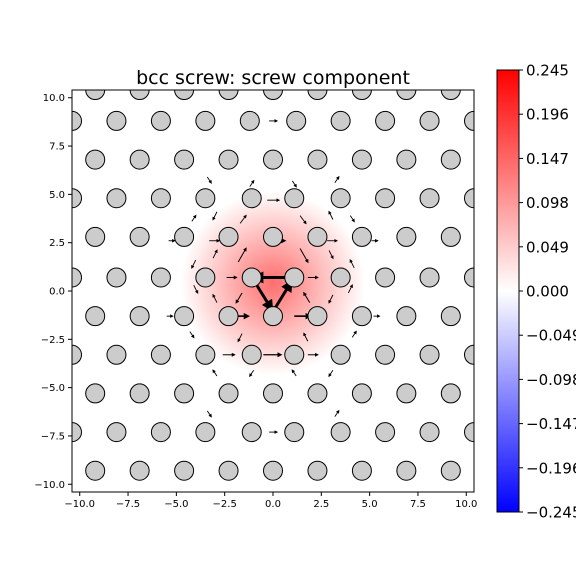 The image size is (576, 576). What do you see at coordinates (551, 336) in the screenshot?
I see `colorbar-tick-label: −0.049` at bounding box center [551, 336].